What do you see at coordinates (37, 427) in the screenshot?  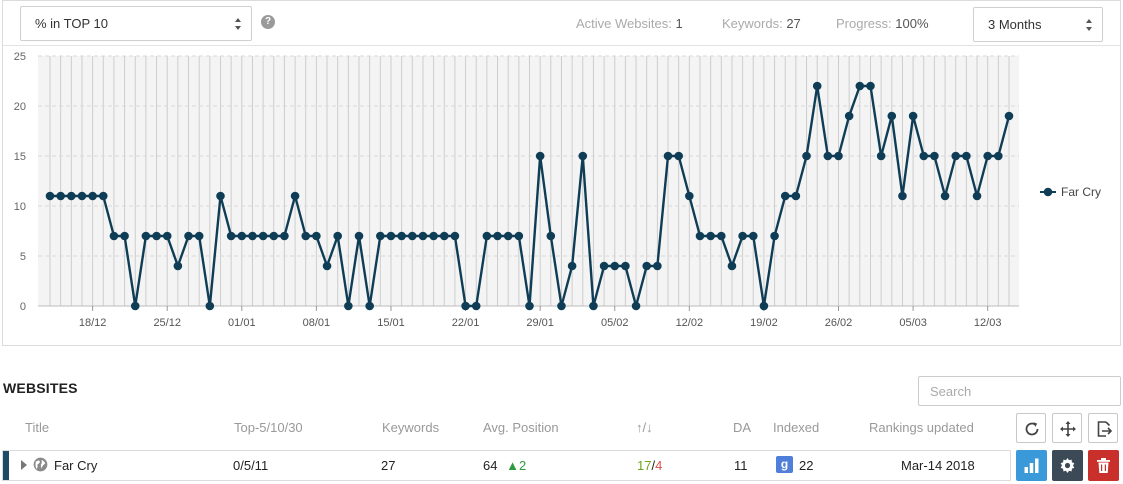 I see `col-title: Title` at bounding box center [37, 427].